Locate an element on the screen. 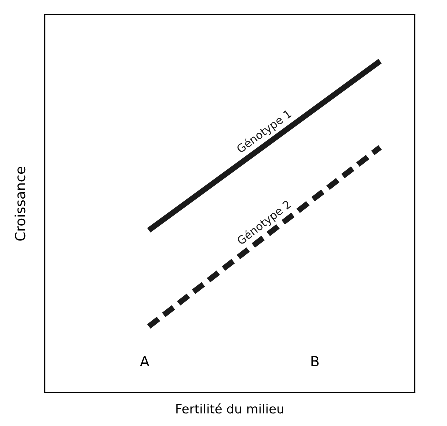 The width and height of the screenshot is (447, 426). x-axis-title: Fertilité du milieu is located at coordinates (230, 409).